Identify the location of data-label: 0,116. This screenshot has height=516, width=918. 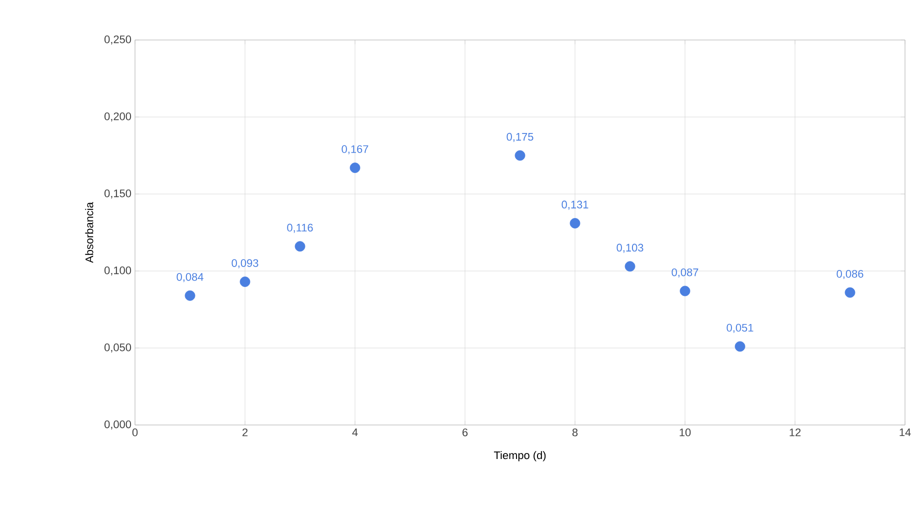
(300, 228).